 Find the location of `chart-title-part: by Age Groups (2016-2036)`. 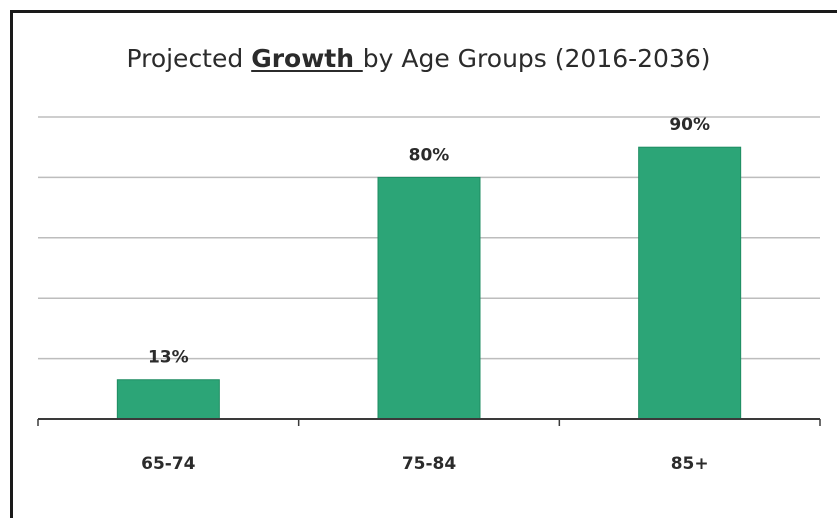

chart-title-part: by Age Groups (2016-2036) is located at coordinates (536, 58).